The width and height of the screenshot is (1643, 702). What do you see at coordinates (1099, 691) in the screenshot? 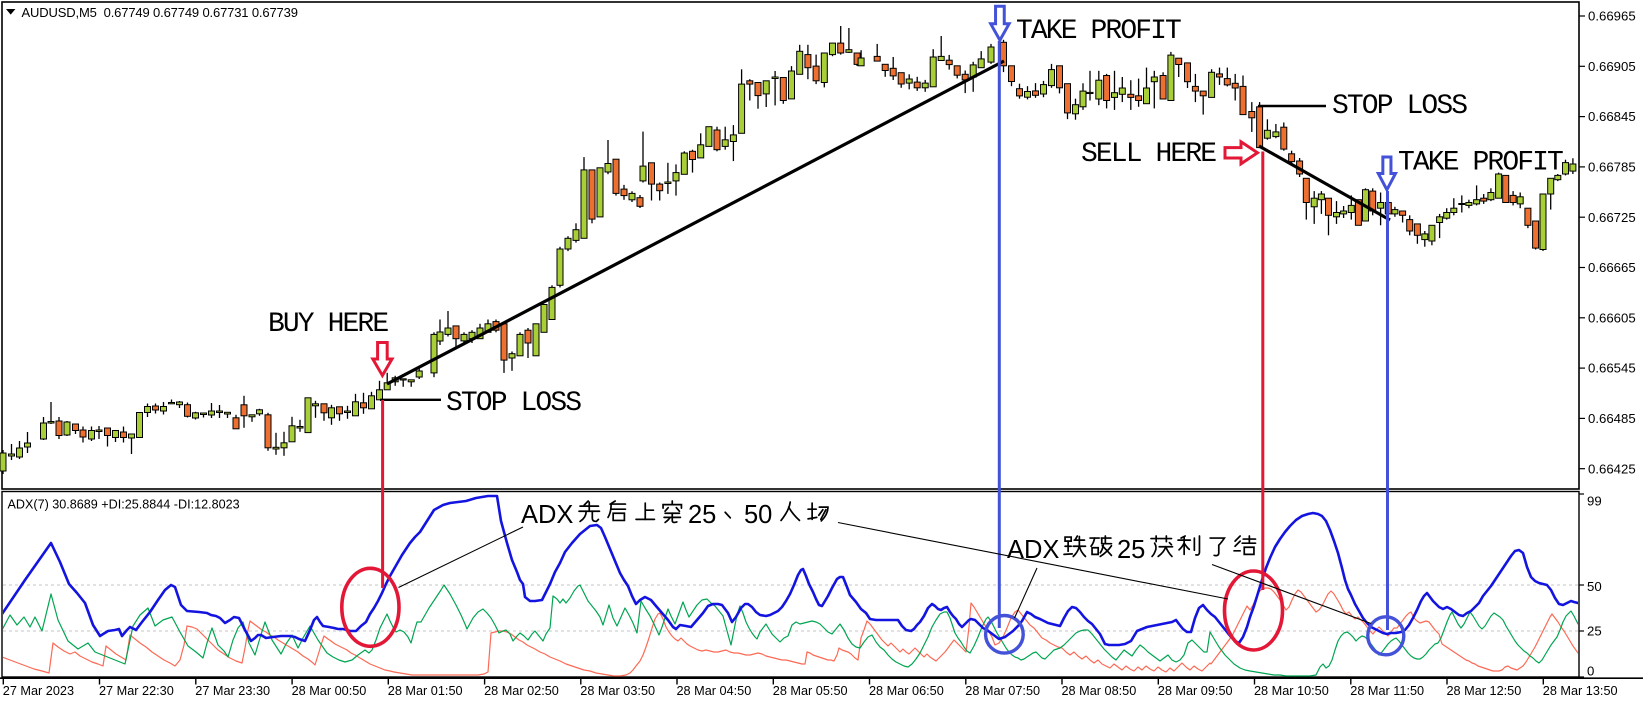
I see `svg-text: 28 Mar 08:50` at bounding box center [1099, 691].